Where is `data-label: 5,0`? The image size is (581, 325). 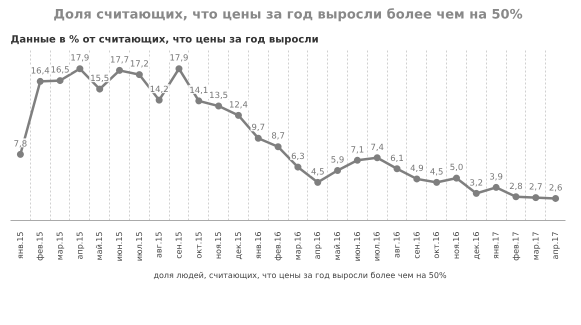 data-label: 5,0 is located at coordinates (457, 168).